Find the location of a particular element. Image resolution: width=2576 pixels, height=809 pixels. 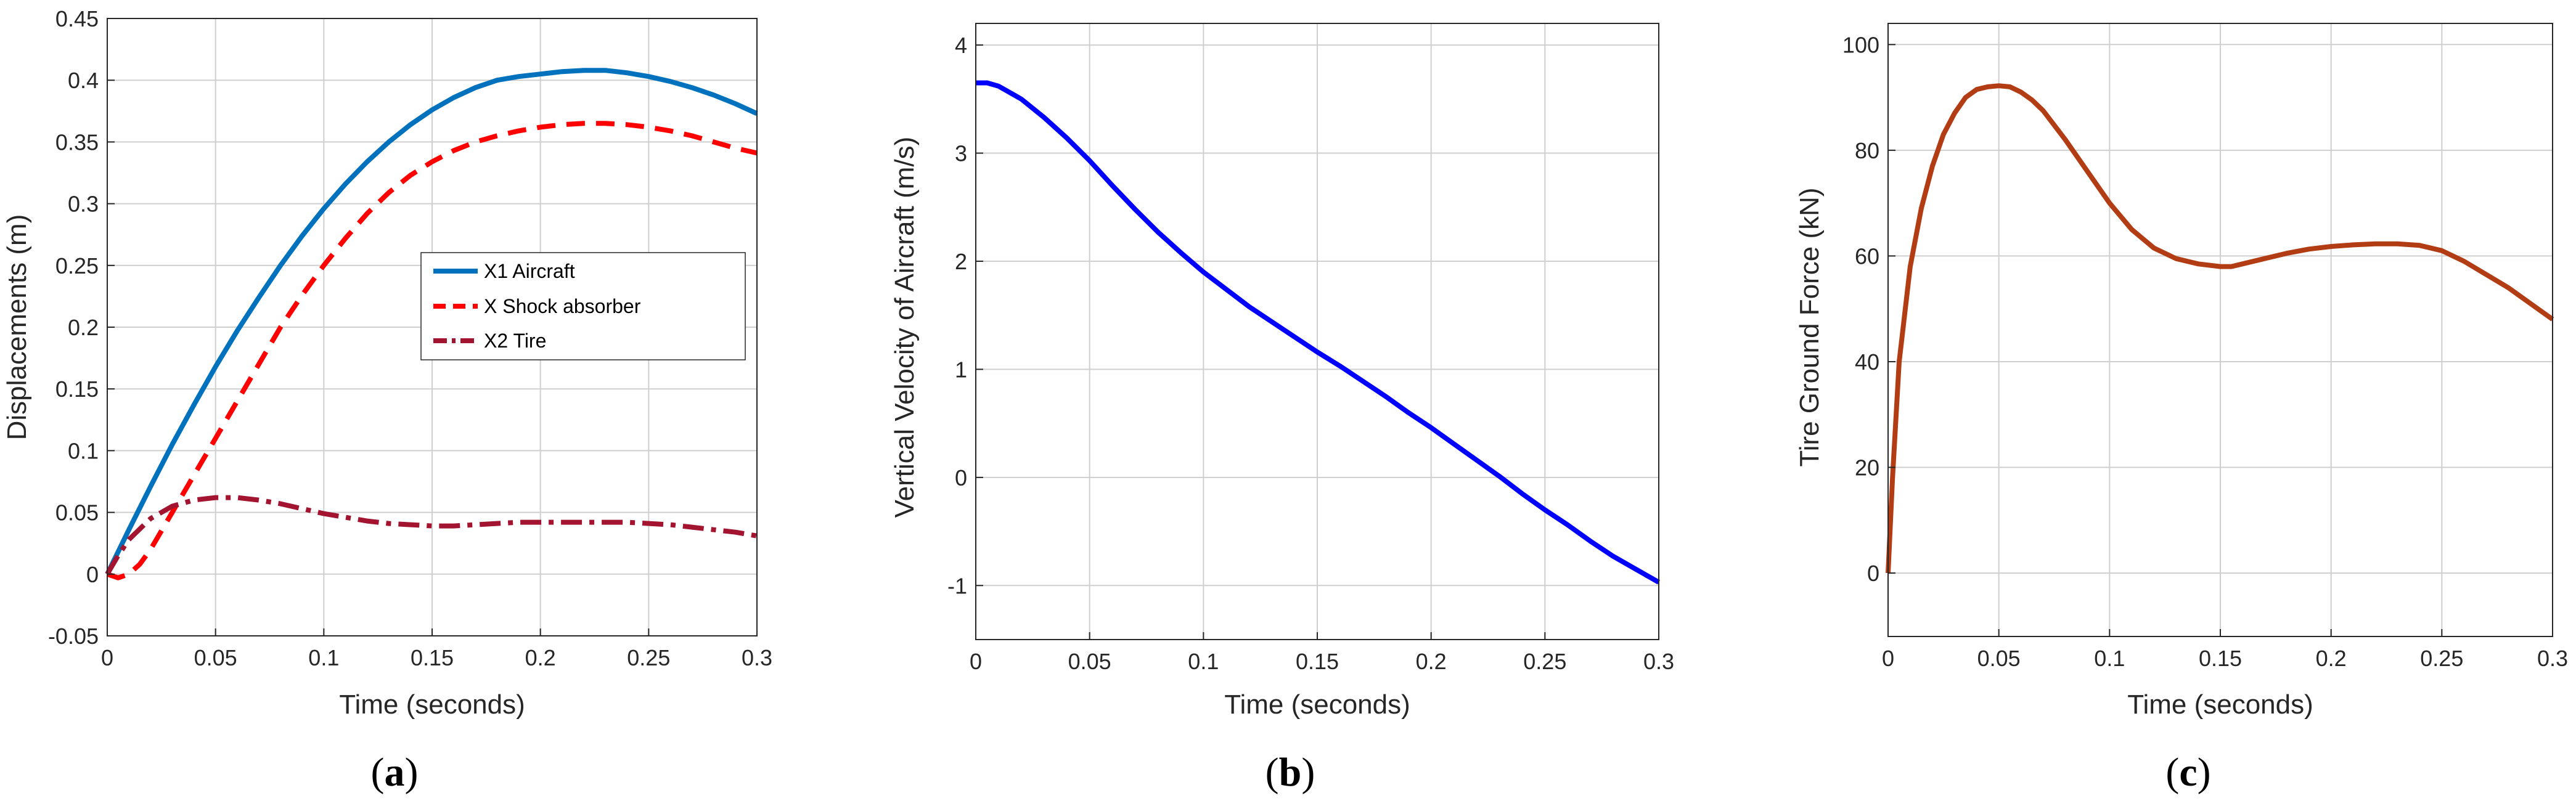

y-tick-label-0-3: 0.3 is located at coordinates (83, 204).